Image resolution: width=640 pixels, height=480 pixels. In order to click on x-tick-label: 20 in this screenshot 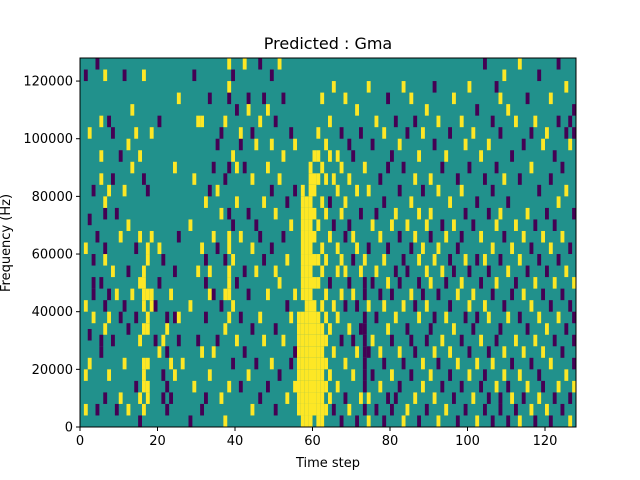, I will do `click(157, 441)`.